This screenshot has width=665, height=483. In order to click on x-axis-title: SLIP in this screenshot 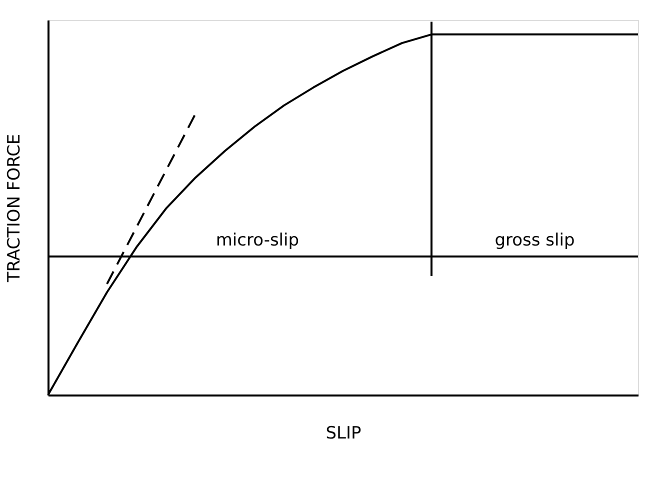, I will do `click(344, 434)`.